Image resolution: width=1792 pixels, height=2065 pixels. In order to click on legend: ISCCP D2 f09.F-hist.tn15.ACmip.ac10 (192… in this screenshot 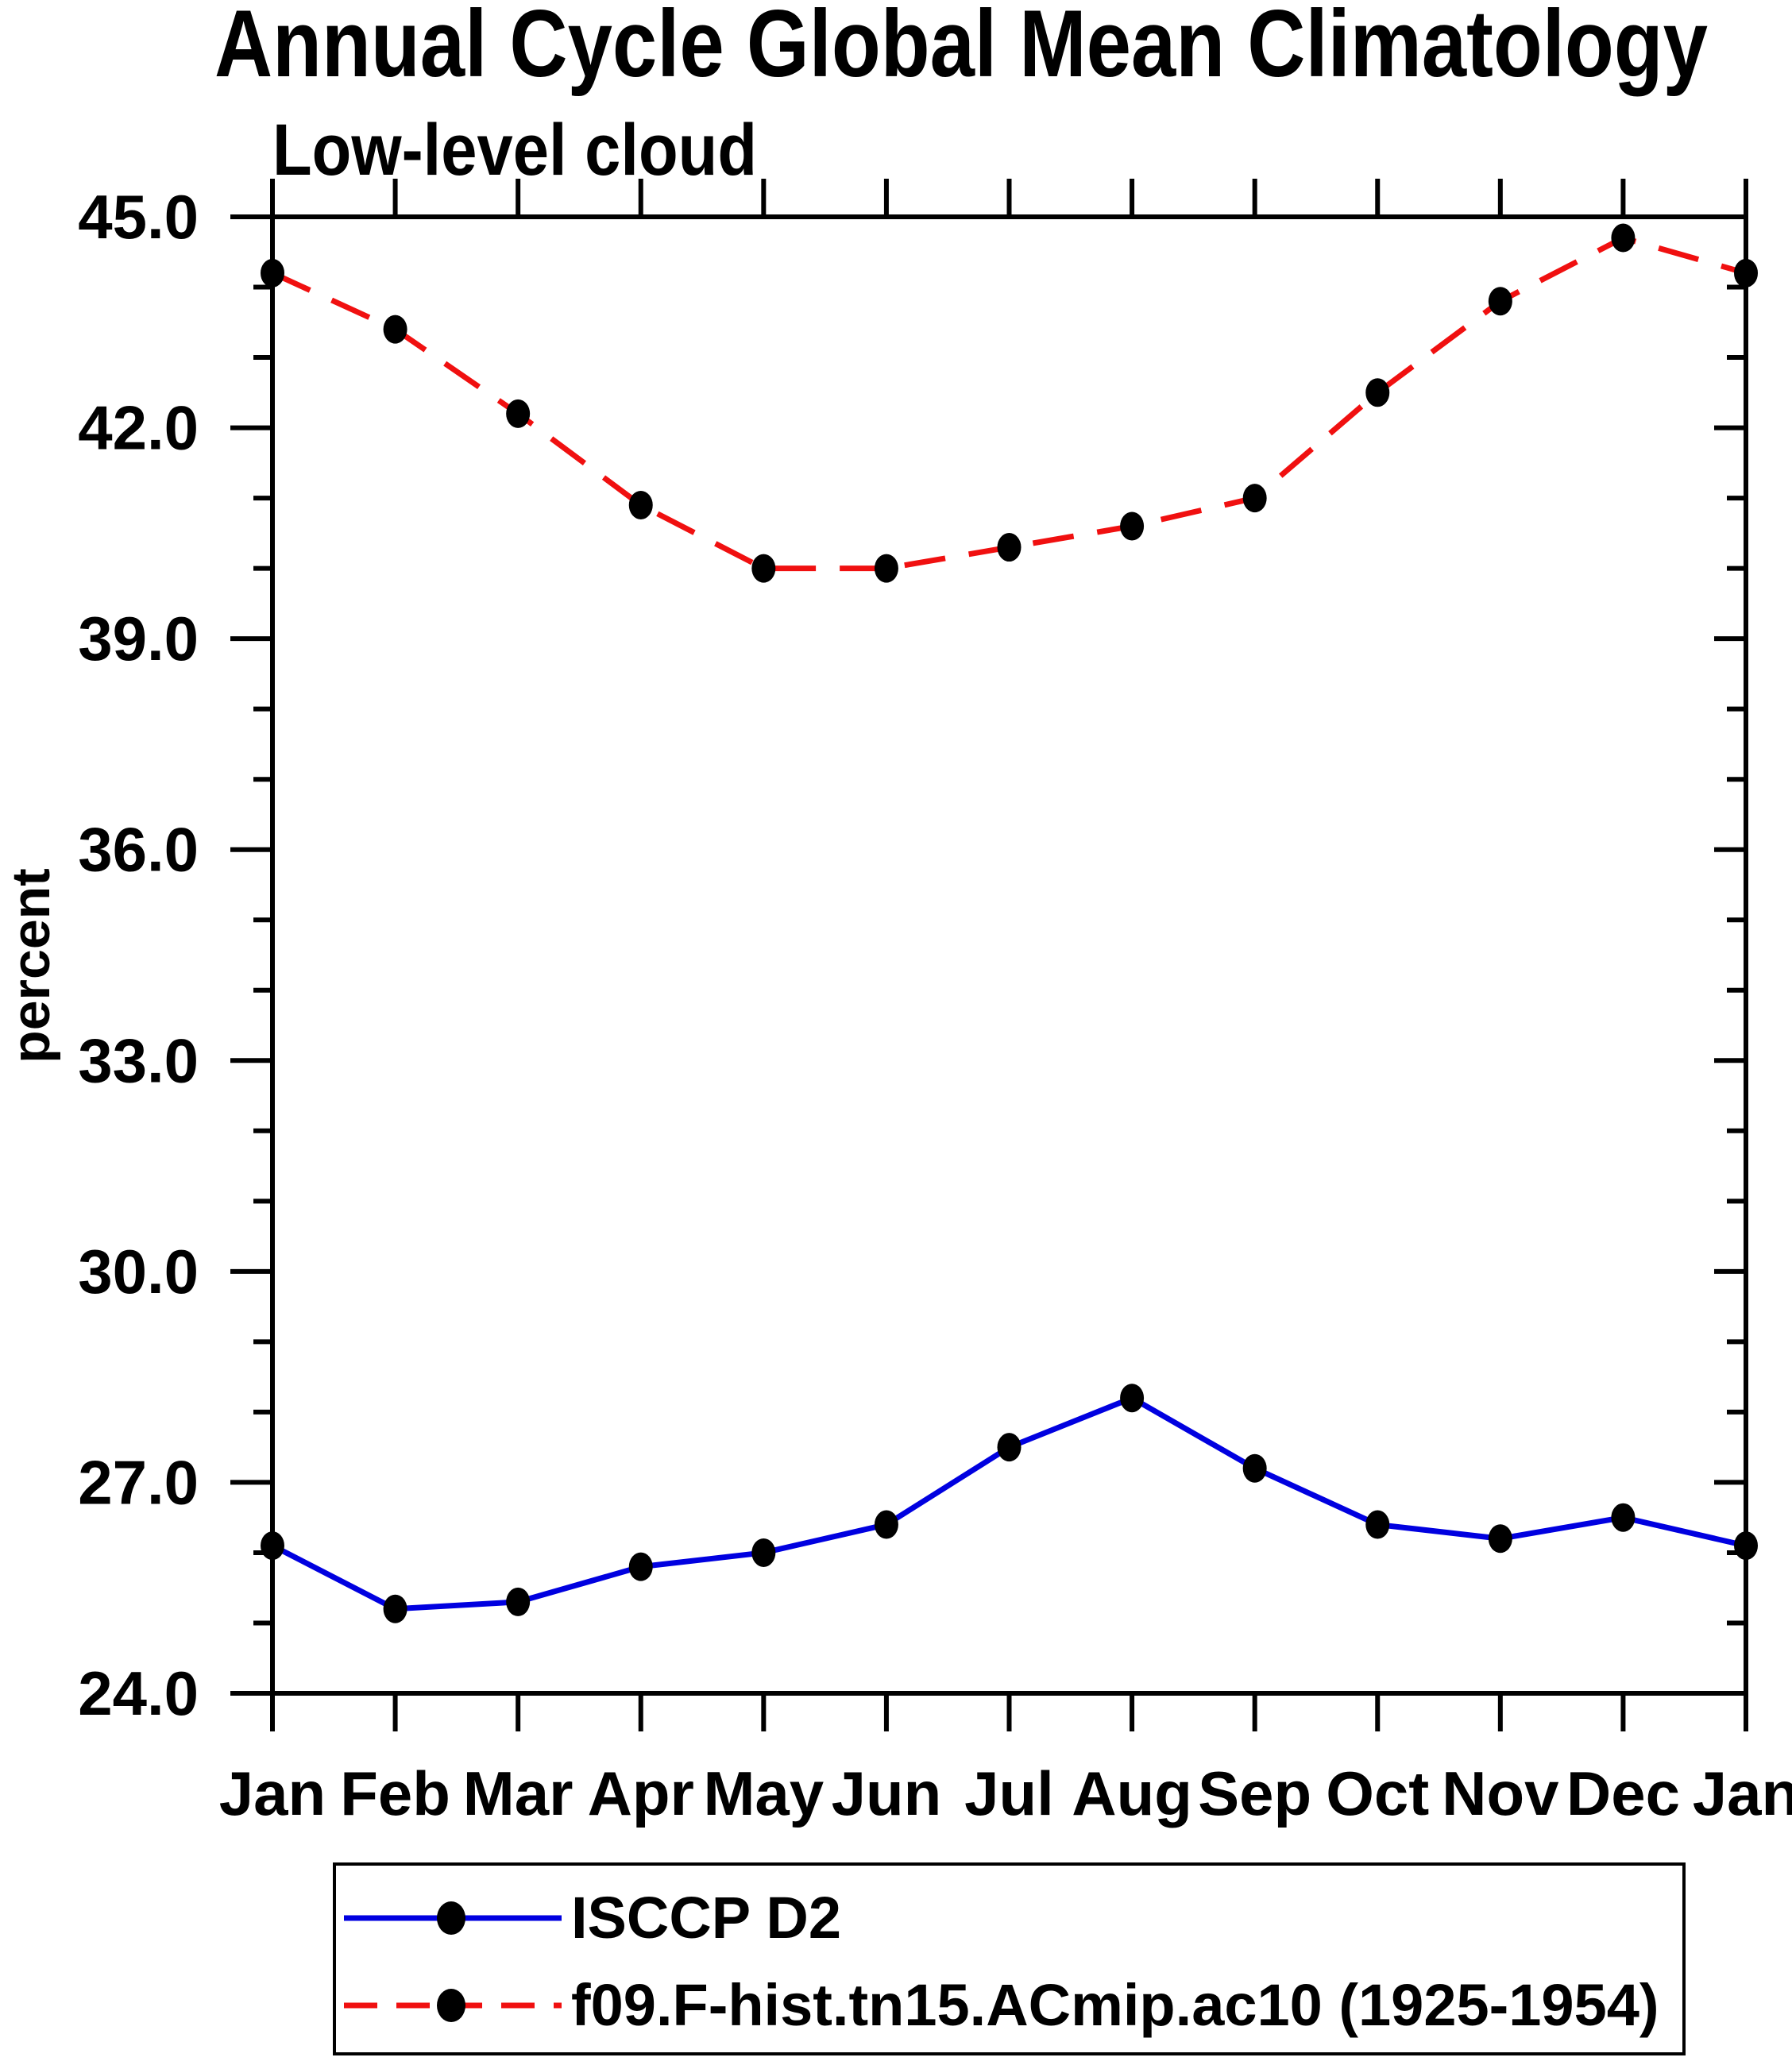, I will do `click(1010, 1958)`.